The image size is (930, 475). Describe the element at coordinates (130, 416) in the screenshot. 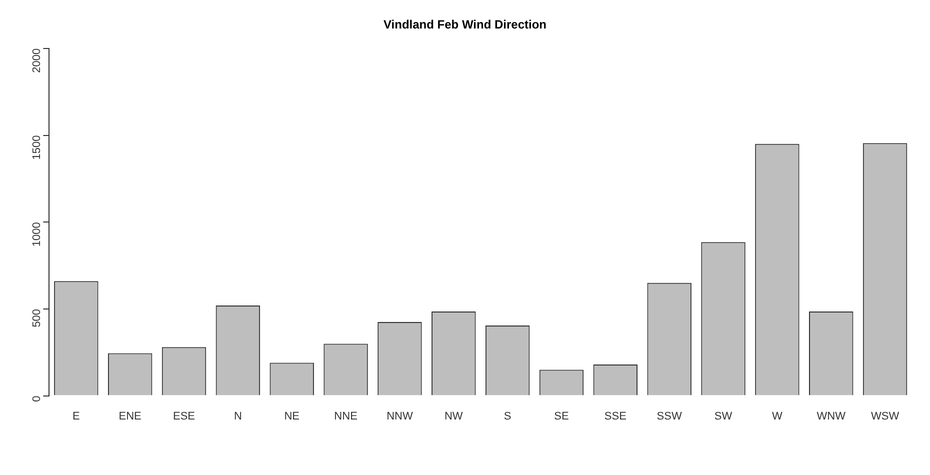

I see `x-tick-label: ENE` at that location.